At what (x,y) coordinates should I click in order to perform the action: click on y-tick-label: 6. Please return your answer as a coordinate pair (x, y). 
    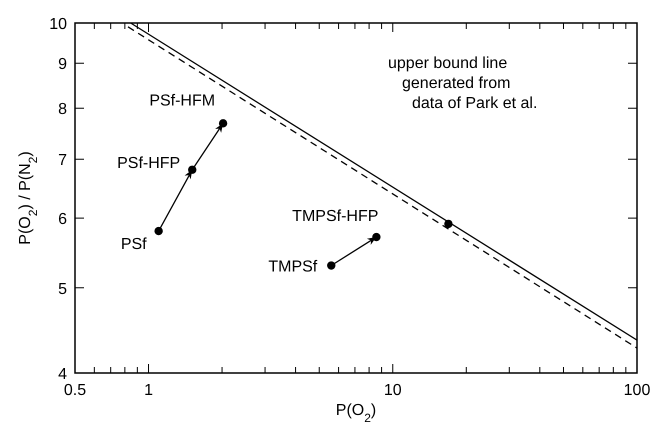
    Looking at the image, I should click on (63, 219).